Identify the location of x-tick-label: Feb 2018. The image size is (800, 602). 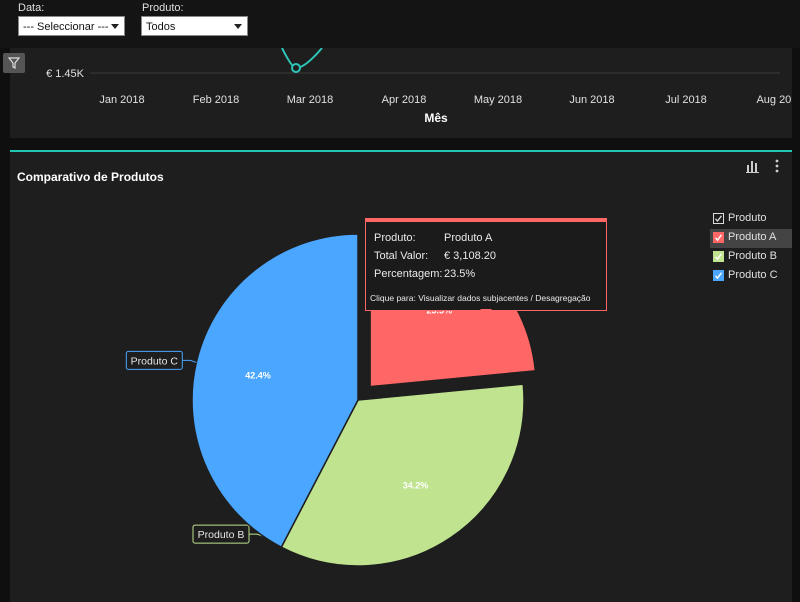
(216, 100).